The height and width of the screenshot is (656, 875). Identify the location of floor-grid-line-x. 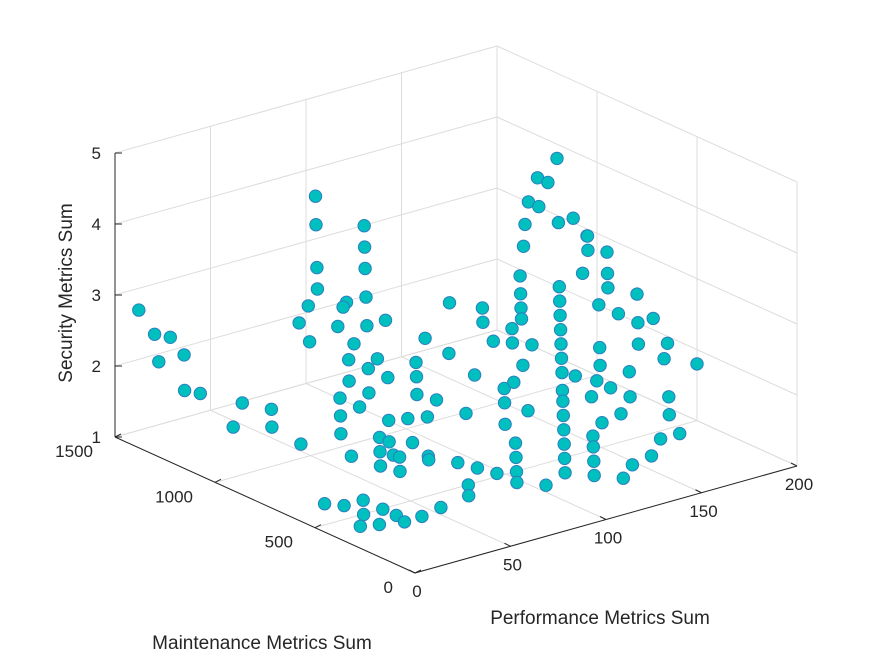
(551, 425).